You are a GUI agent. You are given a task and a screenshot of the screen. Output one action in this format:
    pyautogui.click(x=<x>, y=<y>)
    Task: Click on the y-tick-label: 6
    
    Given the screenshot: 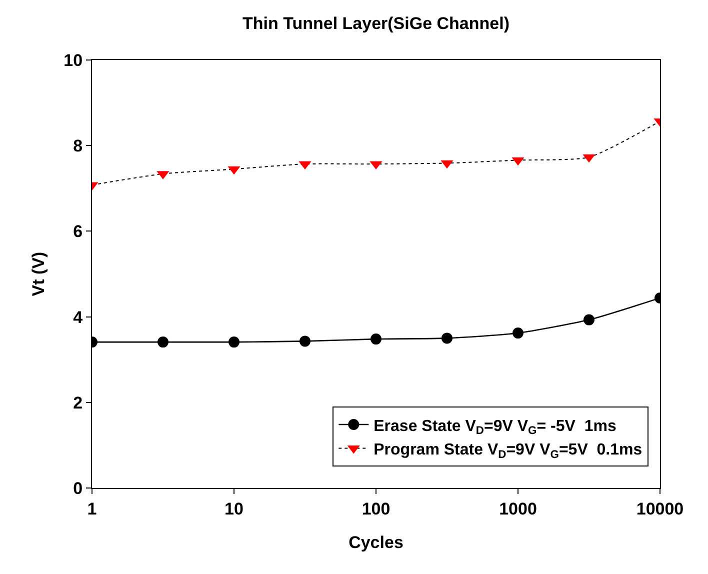 What is the action you would take?
    pyautogui.click(x=78, y=232)
    